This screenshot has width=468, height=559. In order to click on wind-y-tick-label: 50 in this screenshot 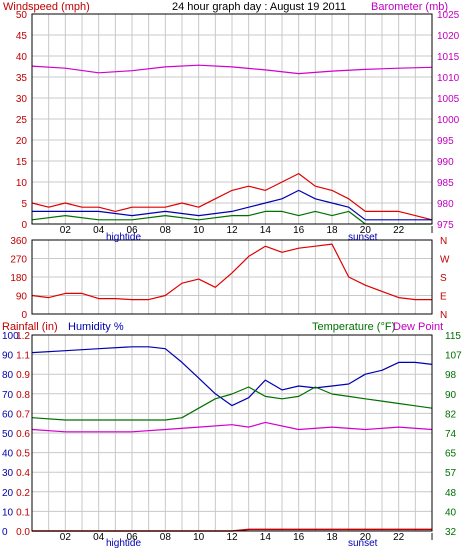, I will do `click(22, 15)`.